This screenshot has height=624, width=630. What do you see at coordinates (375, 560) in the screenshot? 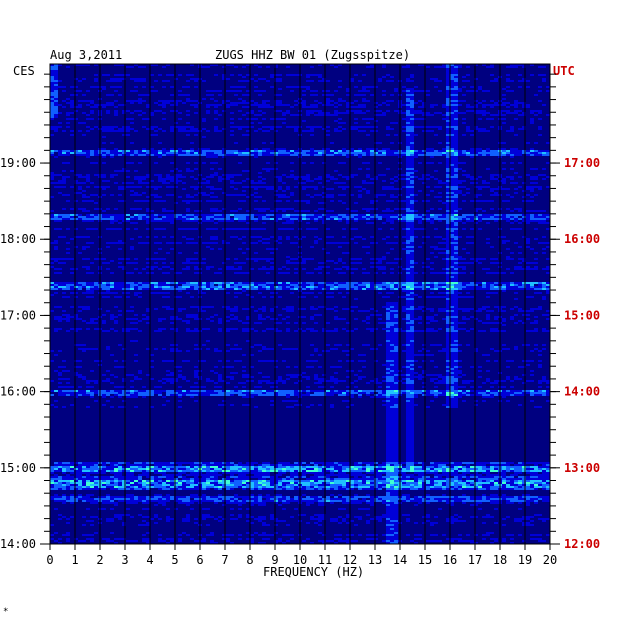
I see `x-tick-label: 13` at bounding box center [375, 560].